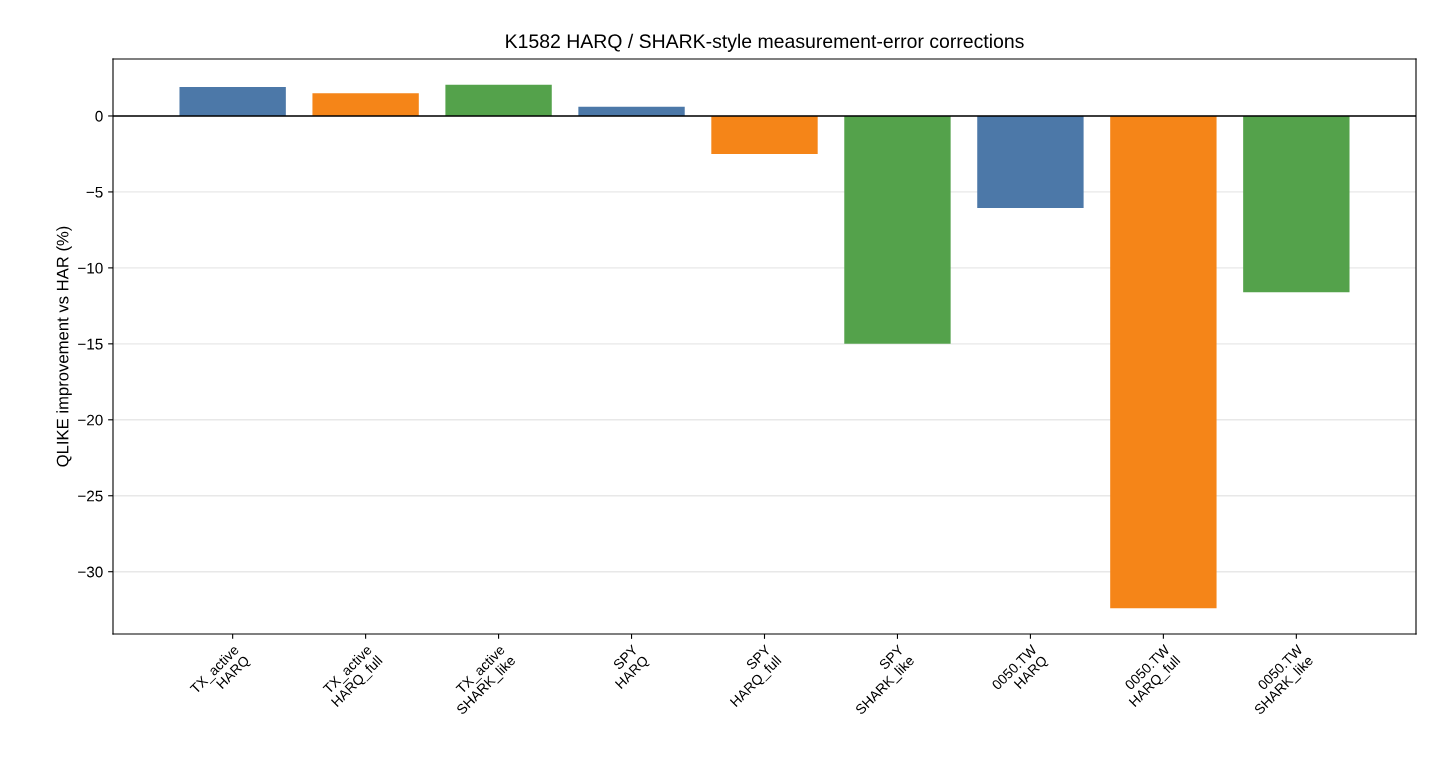 Image resolution: width=1440 pixels, height=768 pixels. Describe the element at coordinates (99, 116) in the screenshot. I see `y-tick-label: 0` at that location.